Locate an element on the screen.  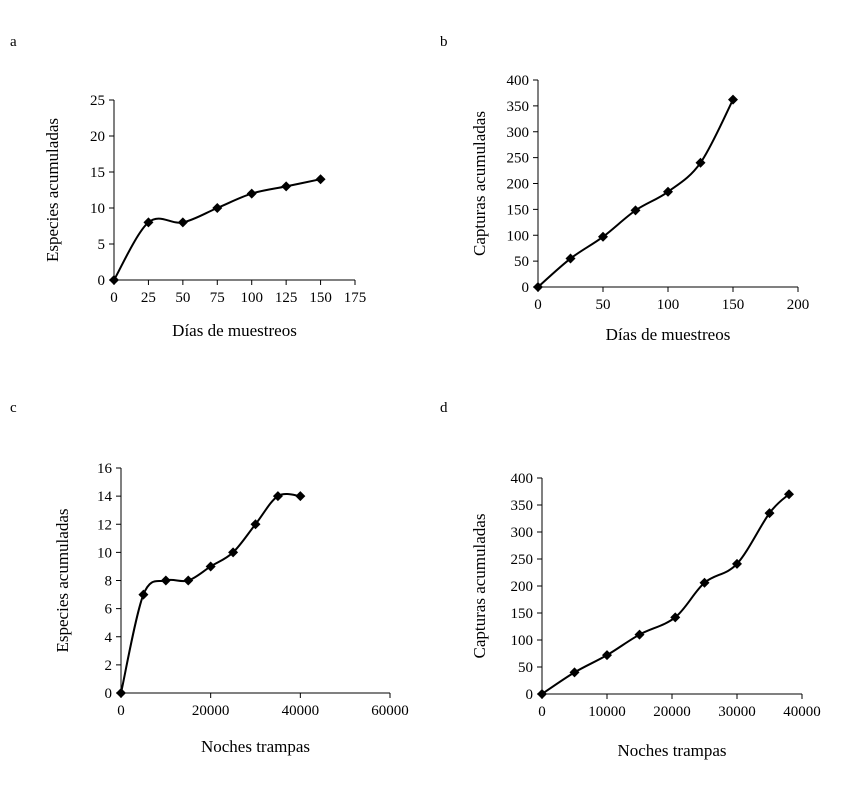
y-tick-label: 4 is located at coordinates (109, 638).